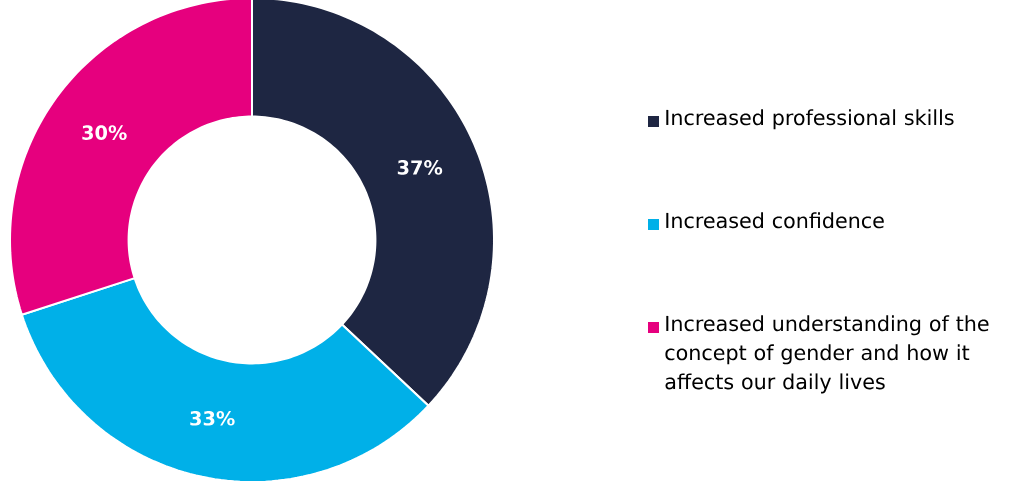  I want to click on data-label: 33%, so click(212, 418).